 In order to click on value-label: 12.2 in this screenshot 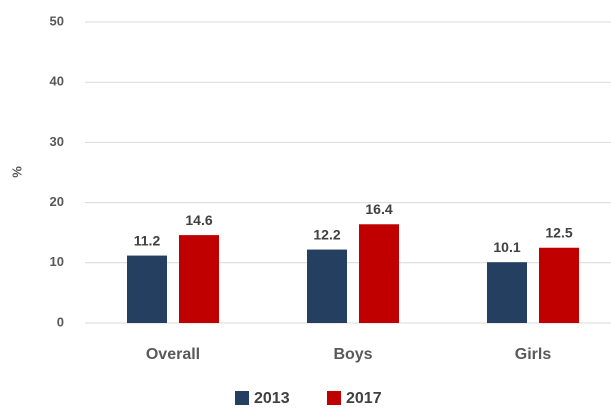, I will do `click(326, 234)`.